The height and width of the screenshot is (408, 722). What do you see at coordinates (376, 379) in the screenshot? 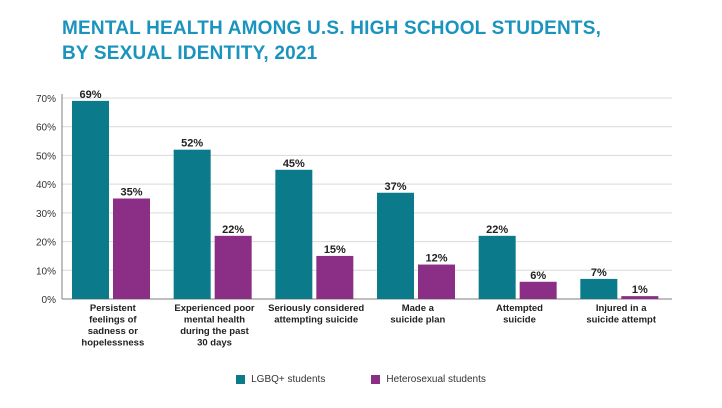
I see `legend-swatch-heterosexual` at bounding box center [376, 379].